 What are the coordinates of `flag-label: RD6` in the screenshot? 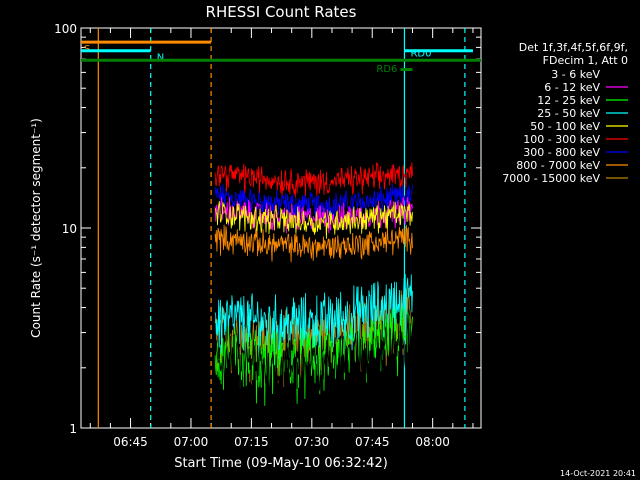 It's located at (386, 69).